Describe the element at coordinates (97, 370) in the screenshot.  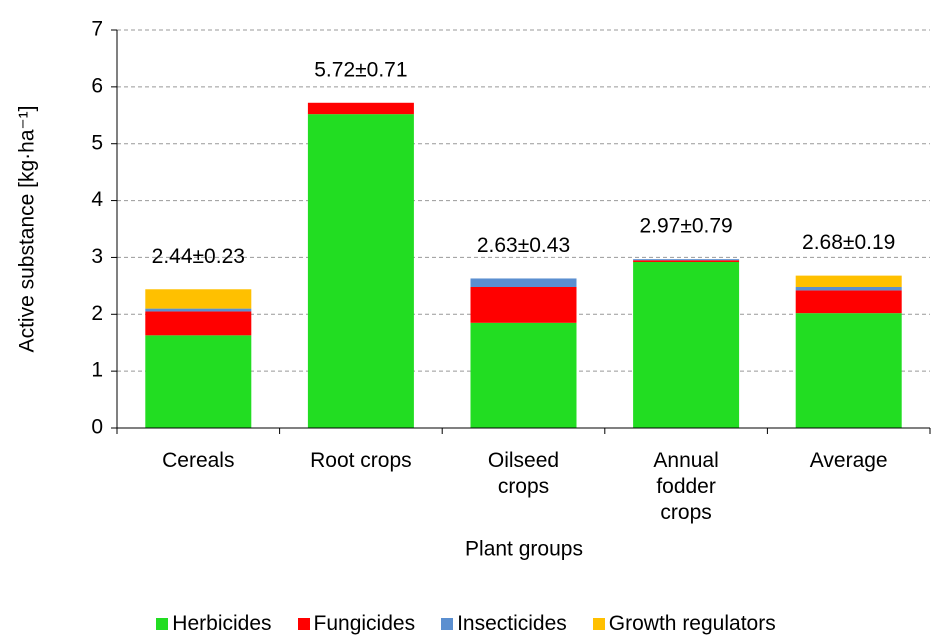
I see `y-tick-label: 1` at that location.